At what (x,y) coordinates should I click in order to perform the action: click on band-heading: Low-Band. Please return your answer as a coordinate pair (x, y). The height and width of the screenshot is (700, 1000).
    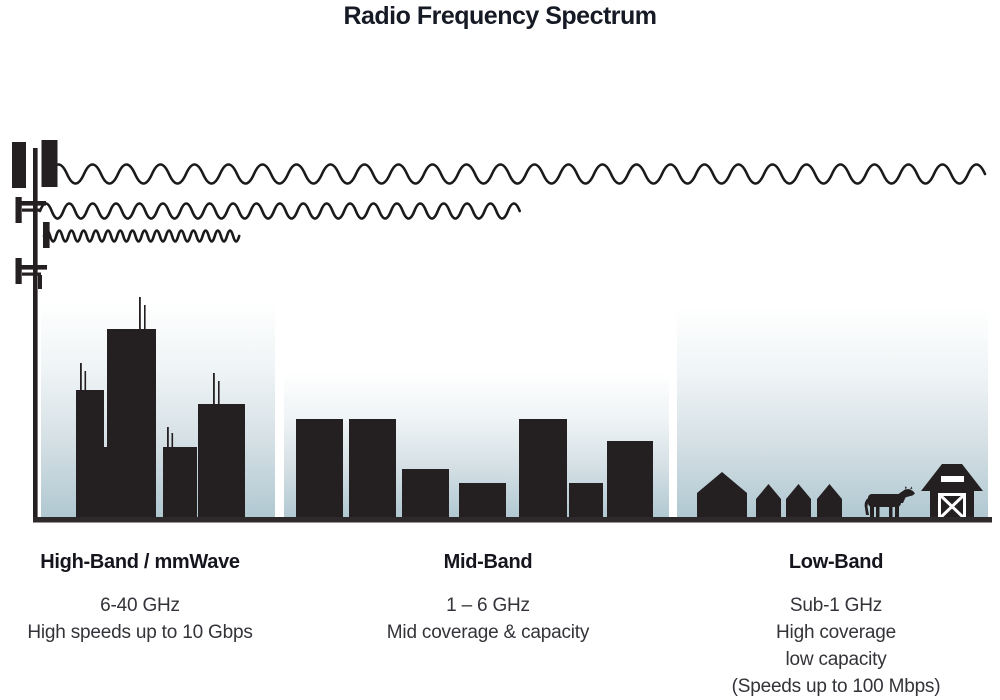
    Looking at the image, I should click on (836, 562).